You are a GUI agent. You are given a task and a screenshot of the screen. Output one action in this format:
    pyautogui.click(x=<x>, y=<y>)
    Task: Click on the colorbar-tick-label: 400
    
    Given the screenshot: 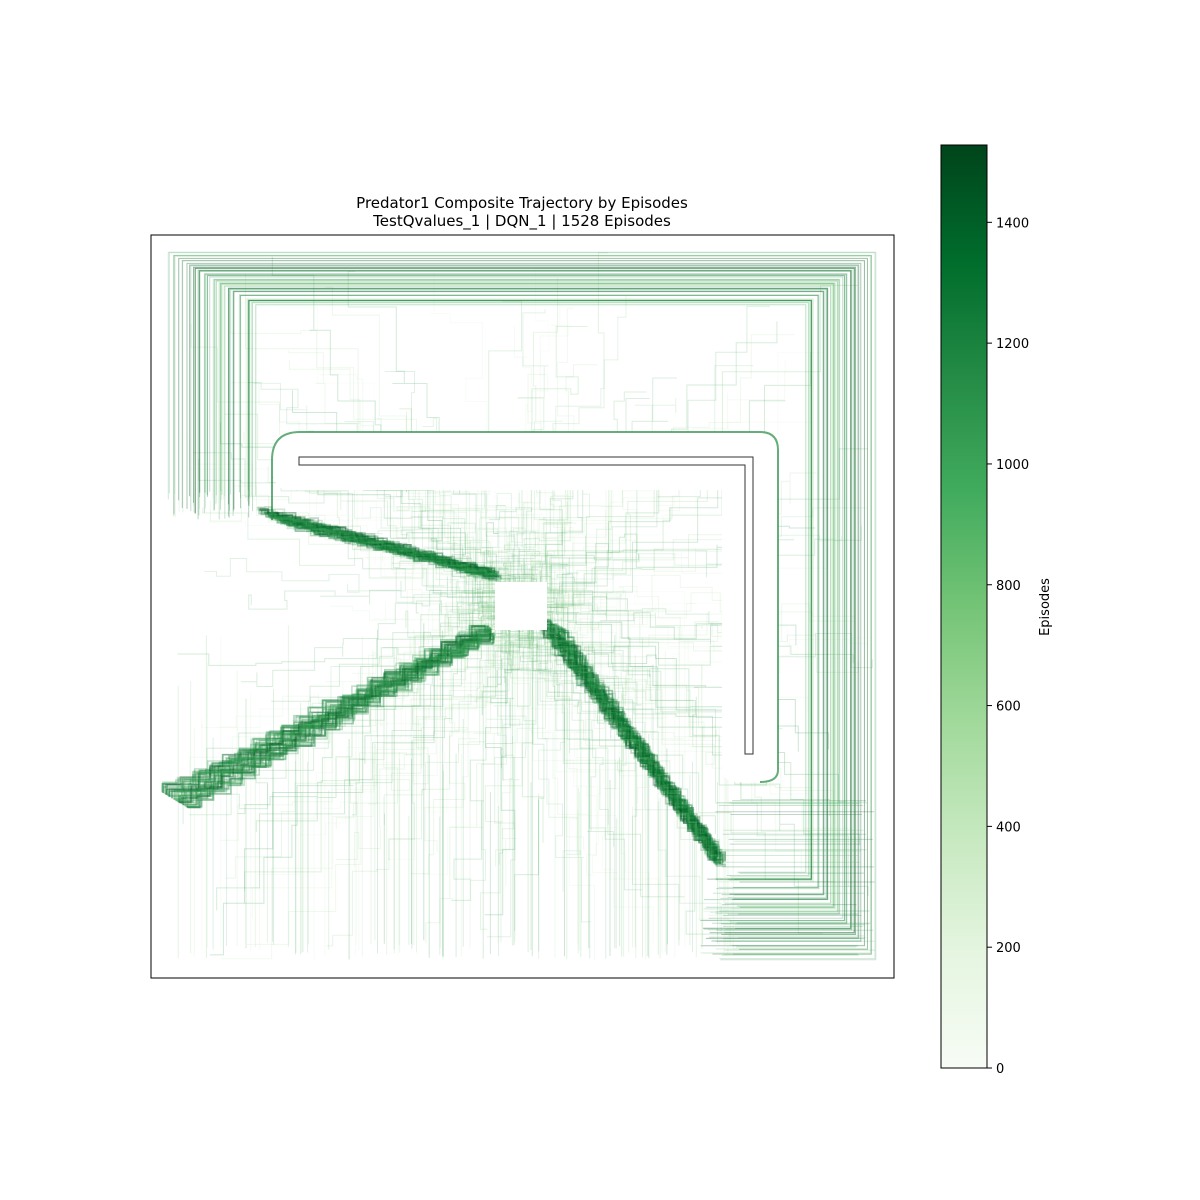 What is the action you would take?
    pyautogui.click(x=1008, y=827)
    